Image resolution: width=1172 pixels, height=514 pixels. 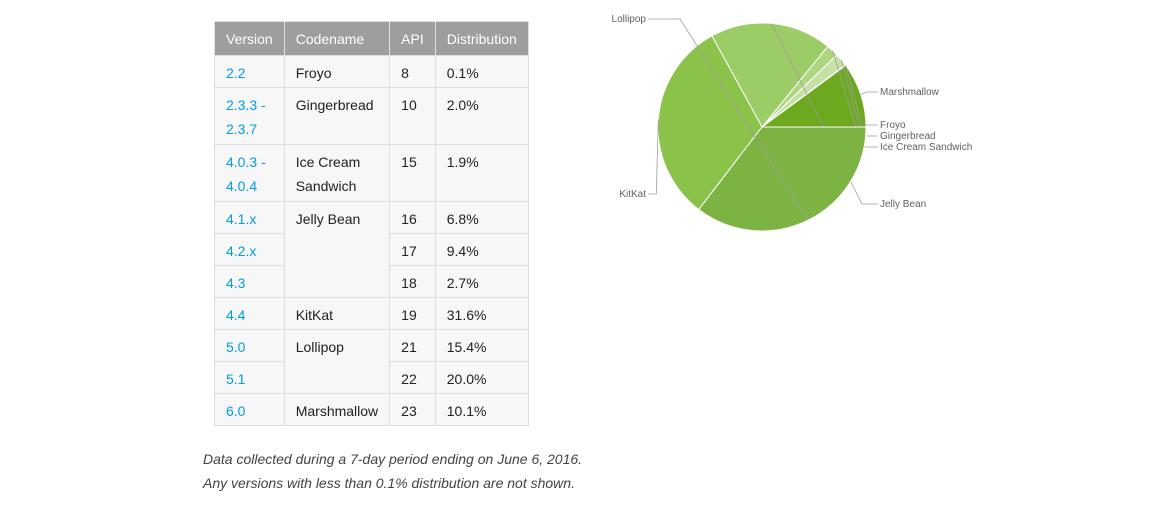 I want to click on pie-label-lollipop: Lollipop, so click(x=629, y=19).